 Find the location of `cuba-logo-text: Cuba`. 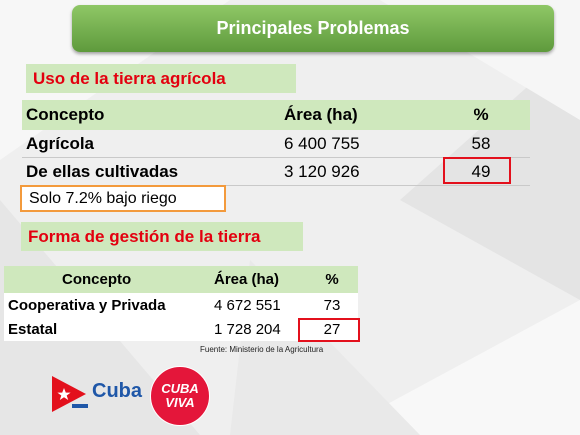

cuba-logo-text: Cuba is located at coordinates (117, 391).